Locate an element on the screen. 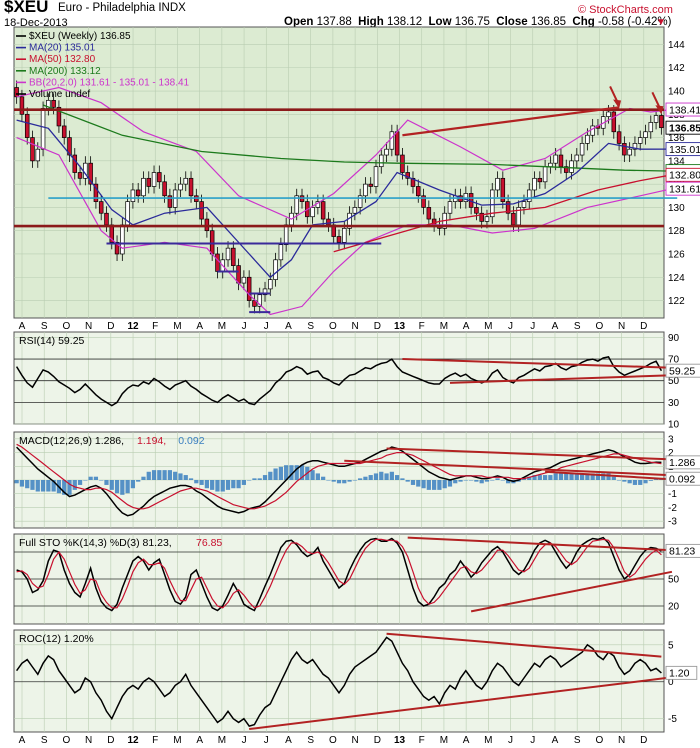 The width and height of the screenshot is (700, 748). y-tick-label: 20 is located at coordinates (674, 607).